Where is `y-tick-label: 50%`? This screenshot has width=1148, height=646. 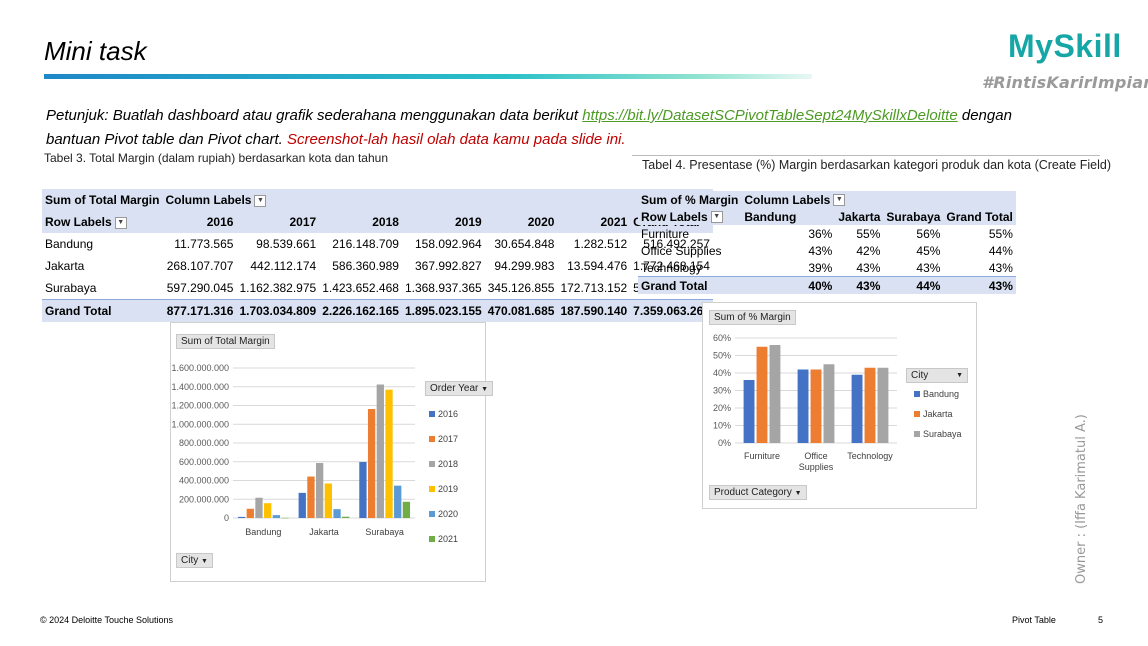 y-tick-label: 50% is located at coordinates (722, 356).